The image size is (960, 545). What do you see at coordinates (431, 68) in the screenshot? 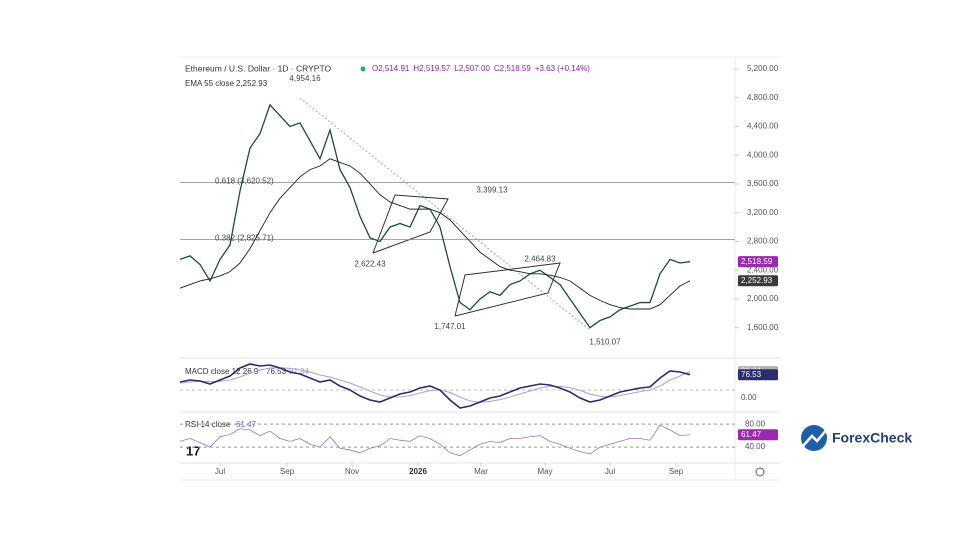
I see `ohlc-value: H2,519.57` at bounding box center [431, 68].